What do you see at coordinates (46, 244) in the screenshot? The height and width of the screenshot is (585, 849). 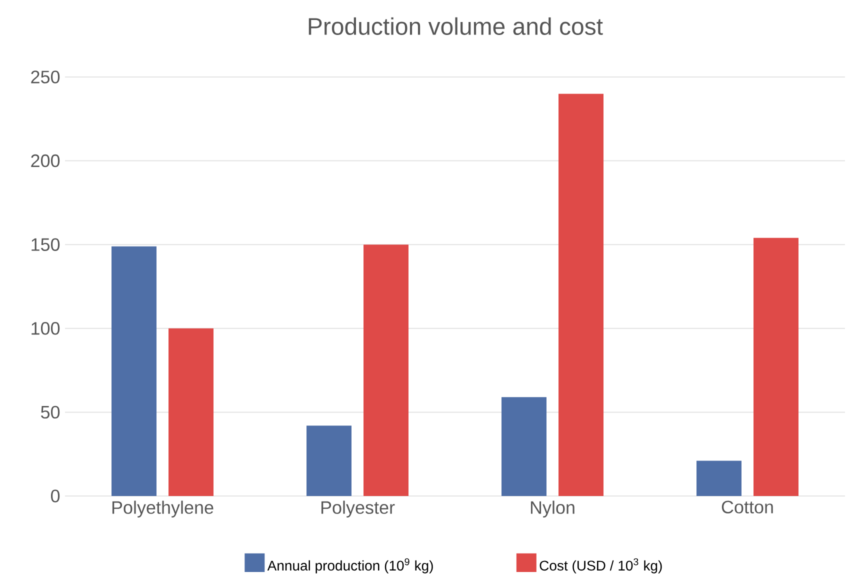 I see `y-tick-label: 150` at bounding box center [46, 244].